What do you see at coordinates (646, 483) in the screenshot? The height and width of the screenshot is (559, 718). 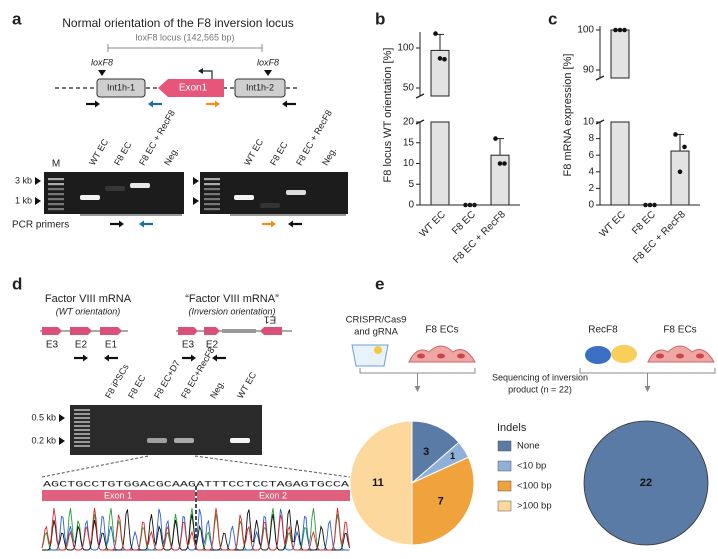 I see `data-label: 22` at bounding box center [646, 483].